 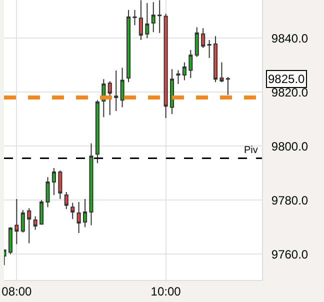 What do you see at coordinates (289, 92) in the screenshot?
I see `y-tick-label: 9820.0` at bounding box center [289, 92].